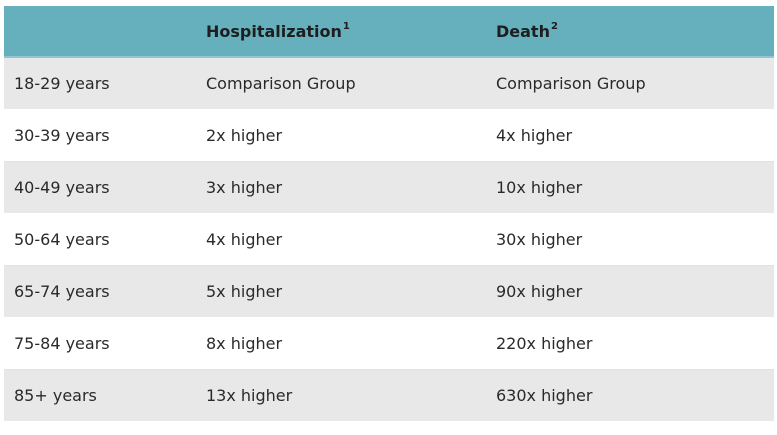 This screenshot has width=777, height=435. Describe the element at coordinates (341, 187) in the screenshot. I see `hospitalization-cell: 3x higher` at that location.